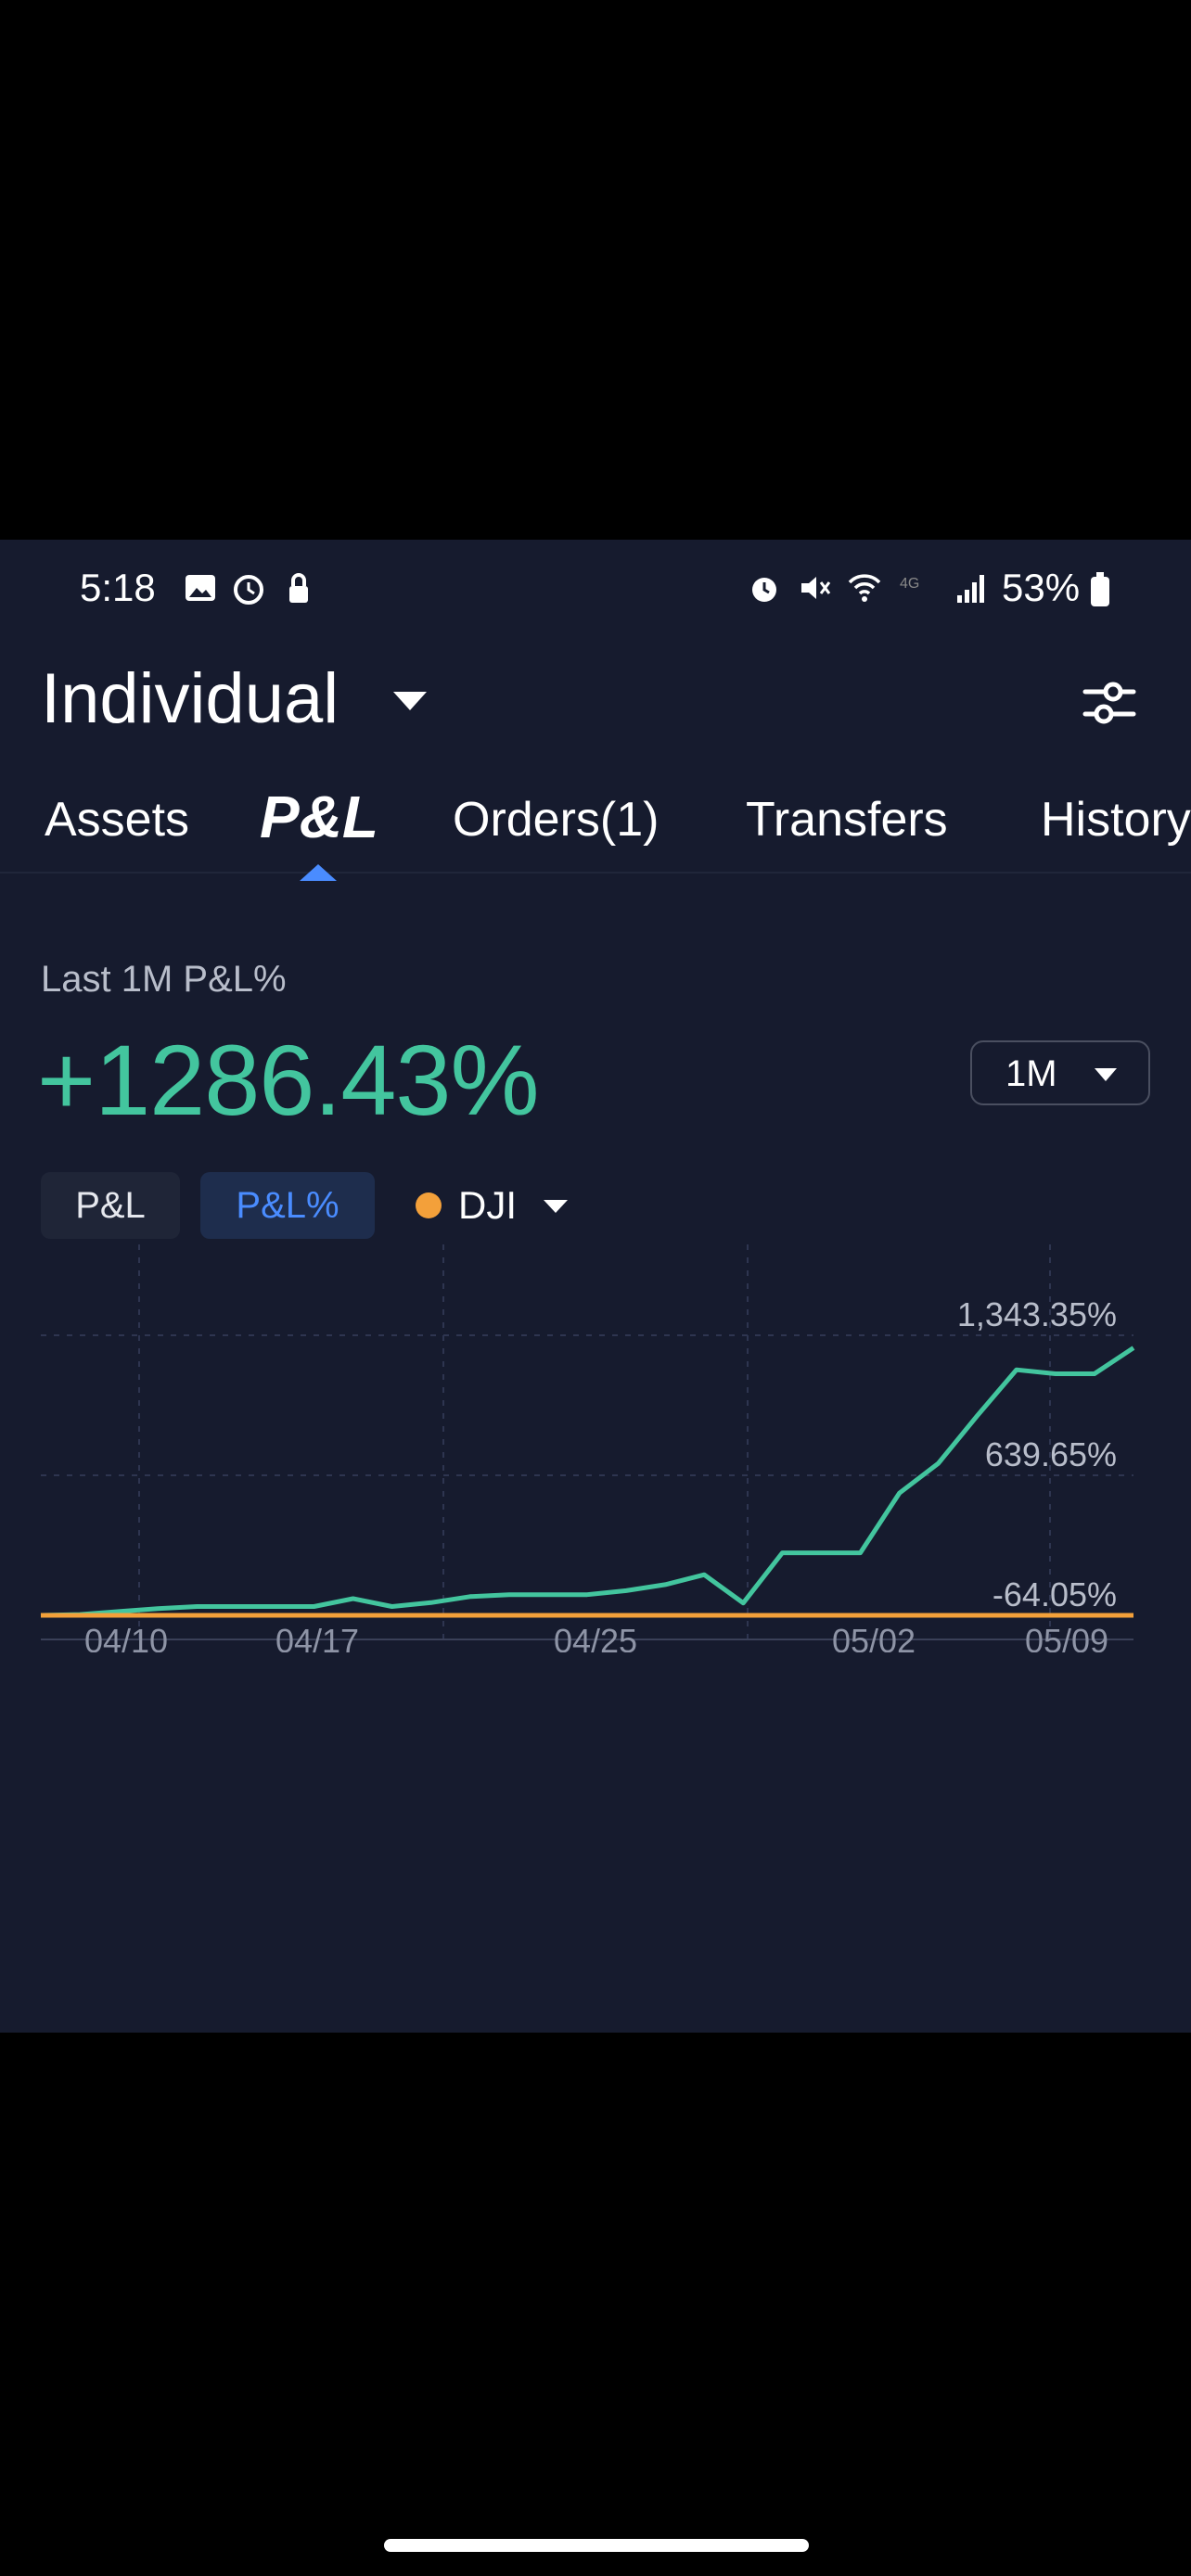 The height and width of the screenshot is (2576, 1191). Describe the element at coordinates (317, 1637) in the screenshot. I see `x-axis-label: 04/17` at that location.